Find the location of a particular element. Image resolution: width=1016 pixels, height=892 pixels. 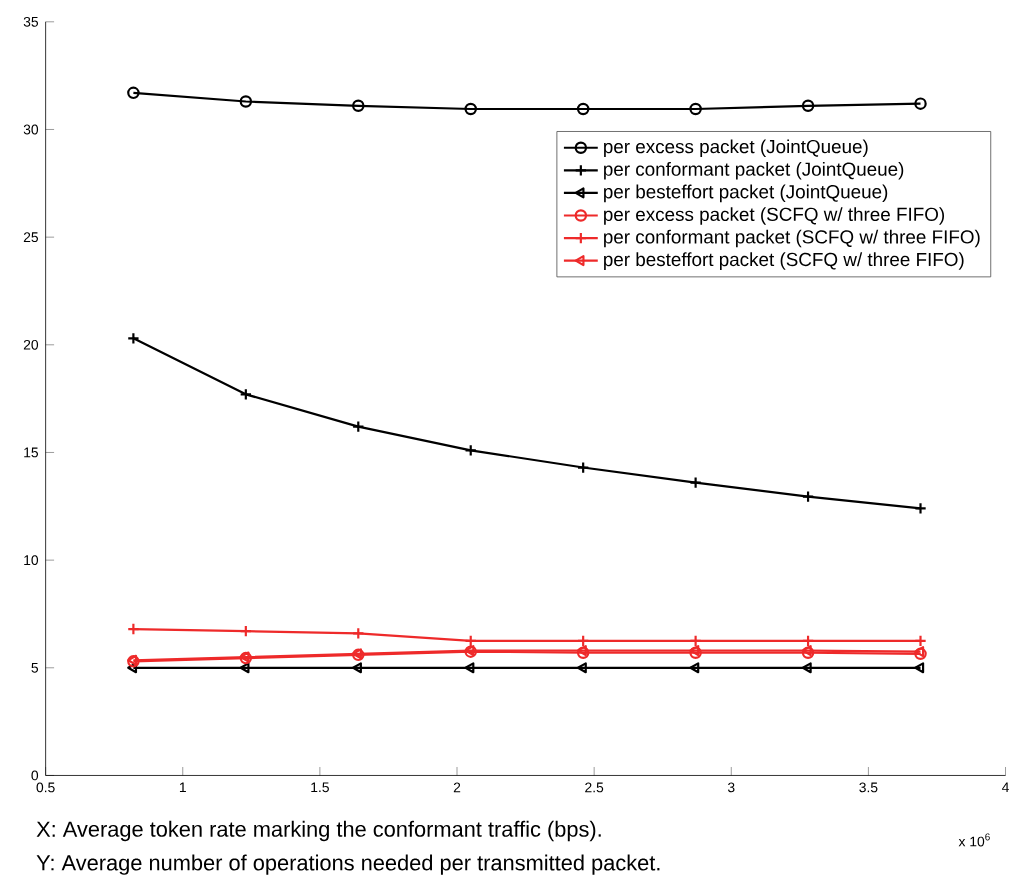

legend-label: per excess packet (JointQueue) is located at coordinates (736, 148).